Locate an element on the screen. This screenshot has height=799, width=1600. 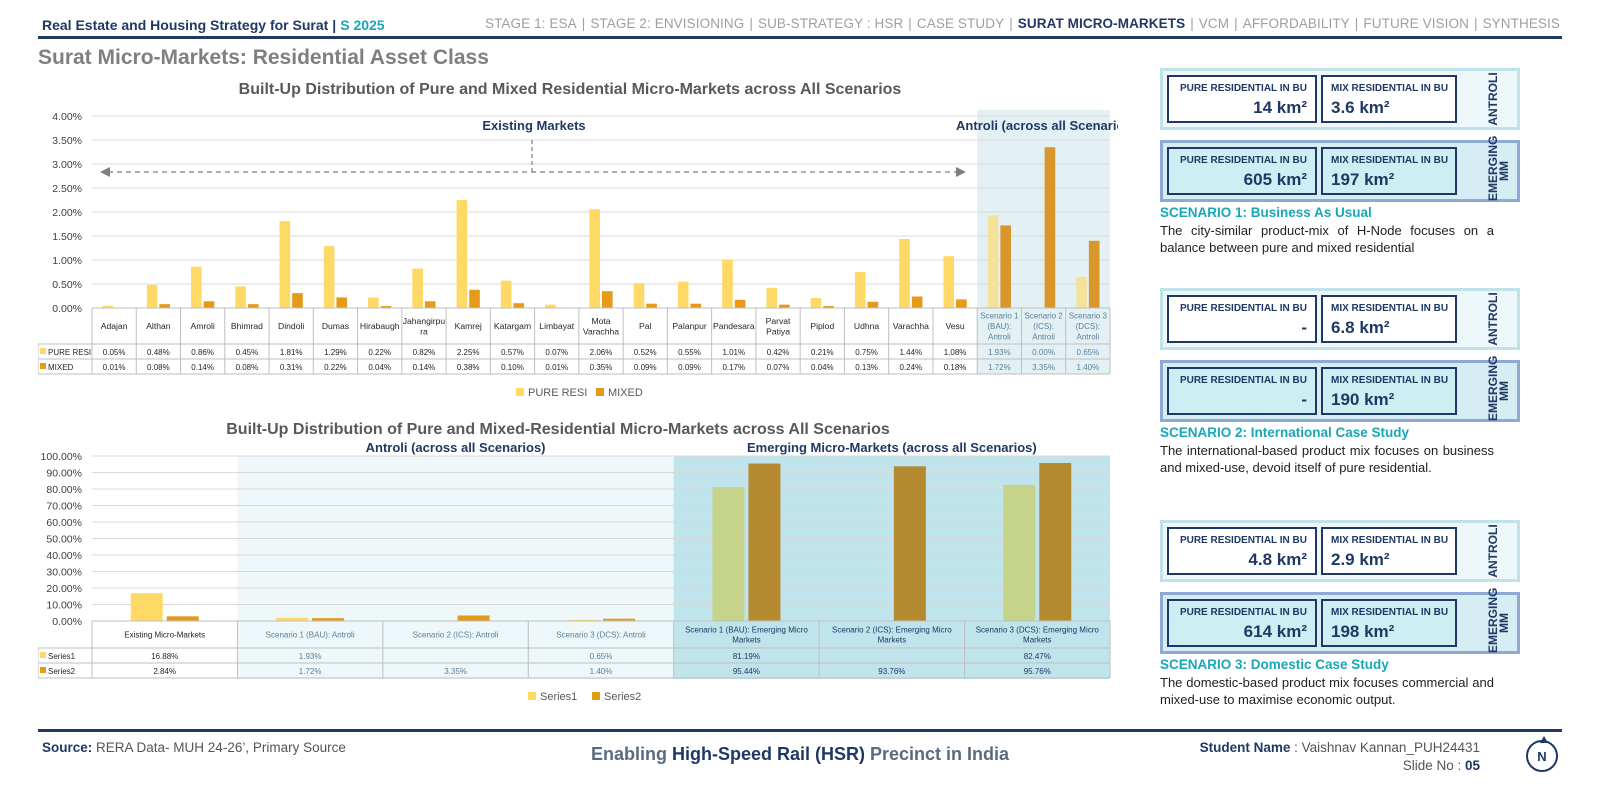
category-label: Katargam is located at coordinates (512, 326).